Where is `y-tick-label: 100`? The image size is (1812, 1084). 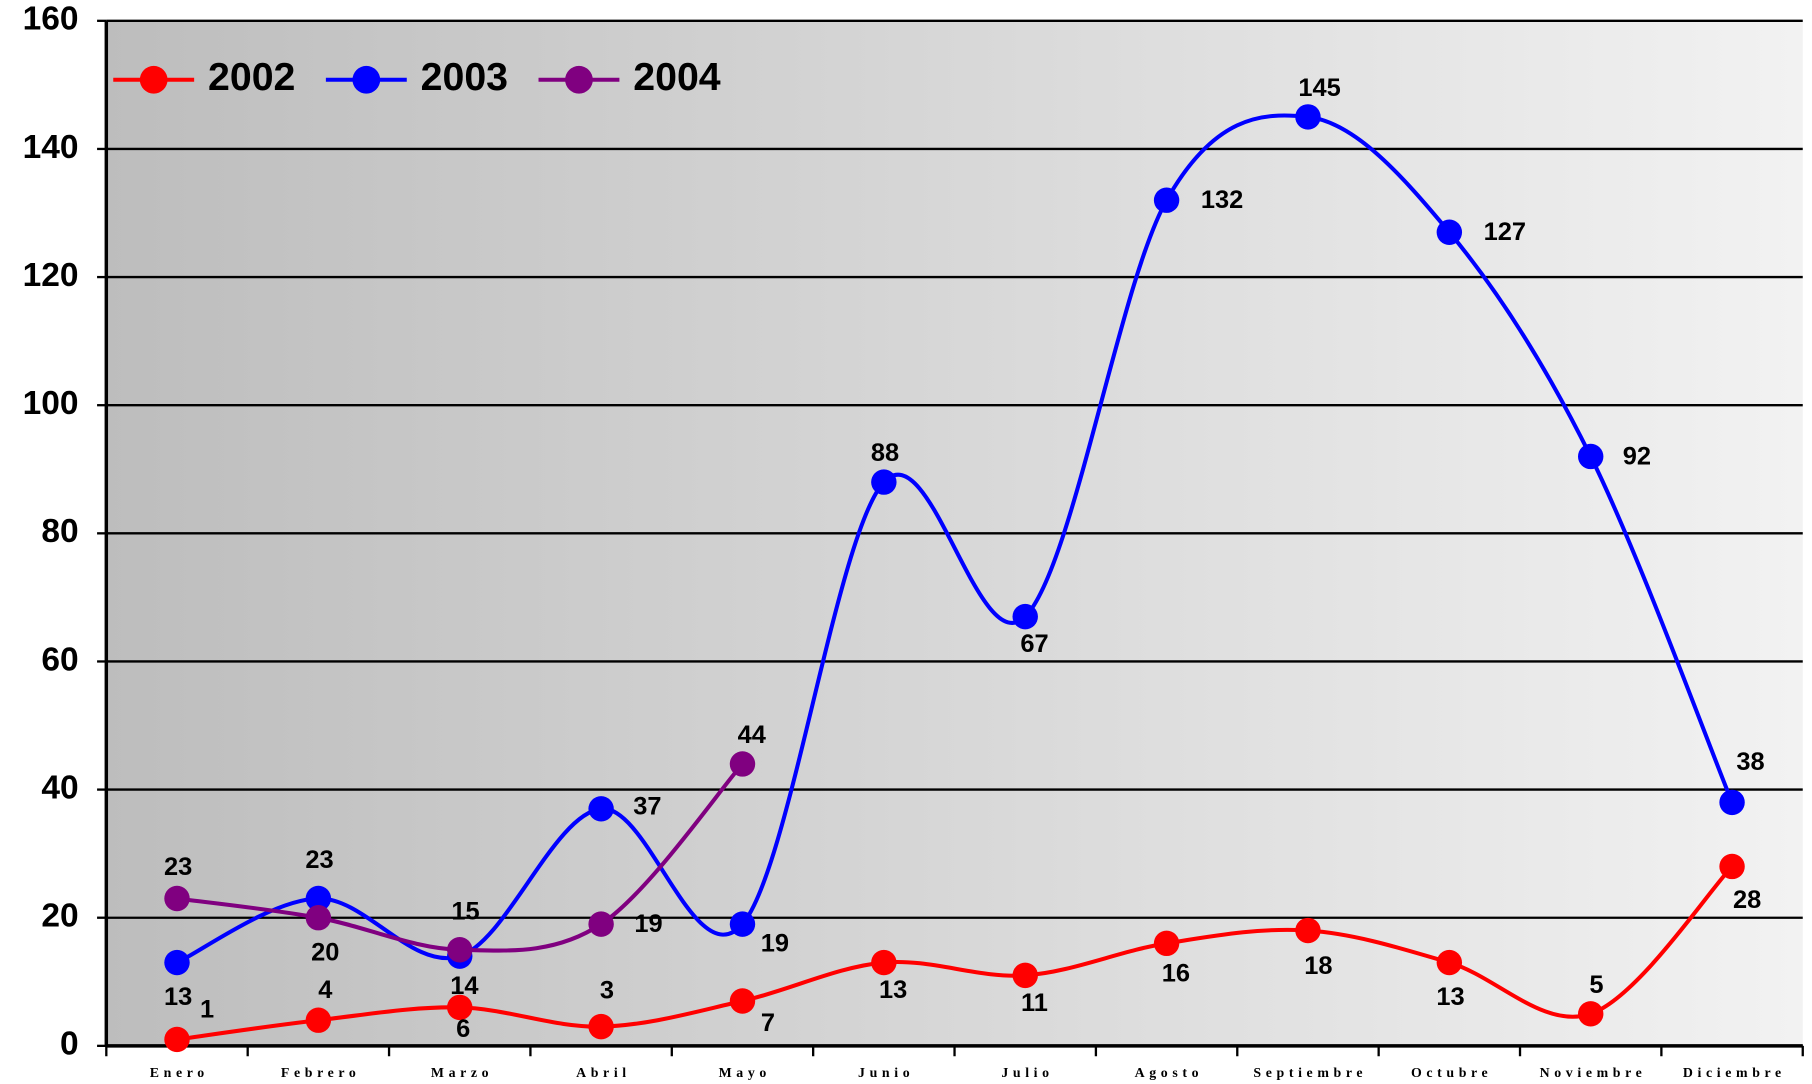
y-tick-label: 100 is located at coordinates (51, 403).